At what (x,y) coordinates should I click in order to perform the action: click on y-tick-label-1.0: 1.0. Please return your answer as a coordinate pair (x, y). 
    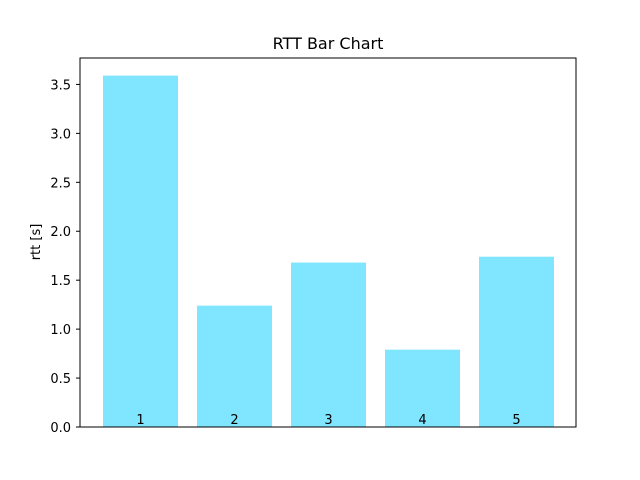
    Looking at the image, I should click on (60, 330).